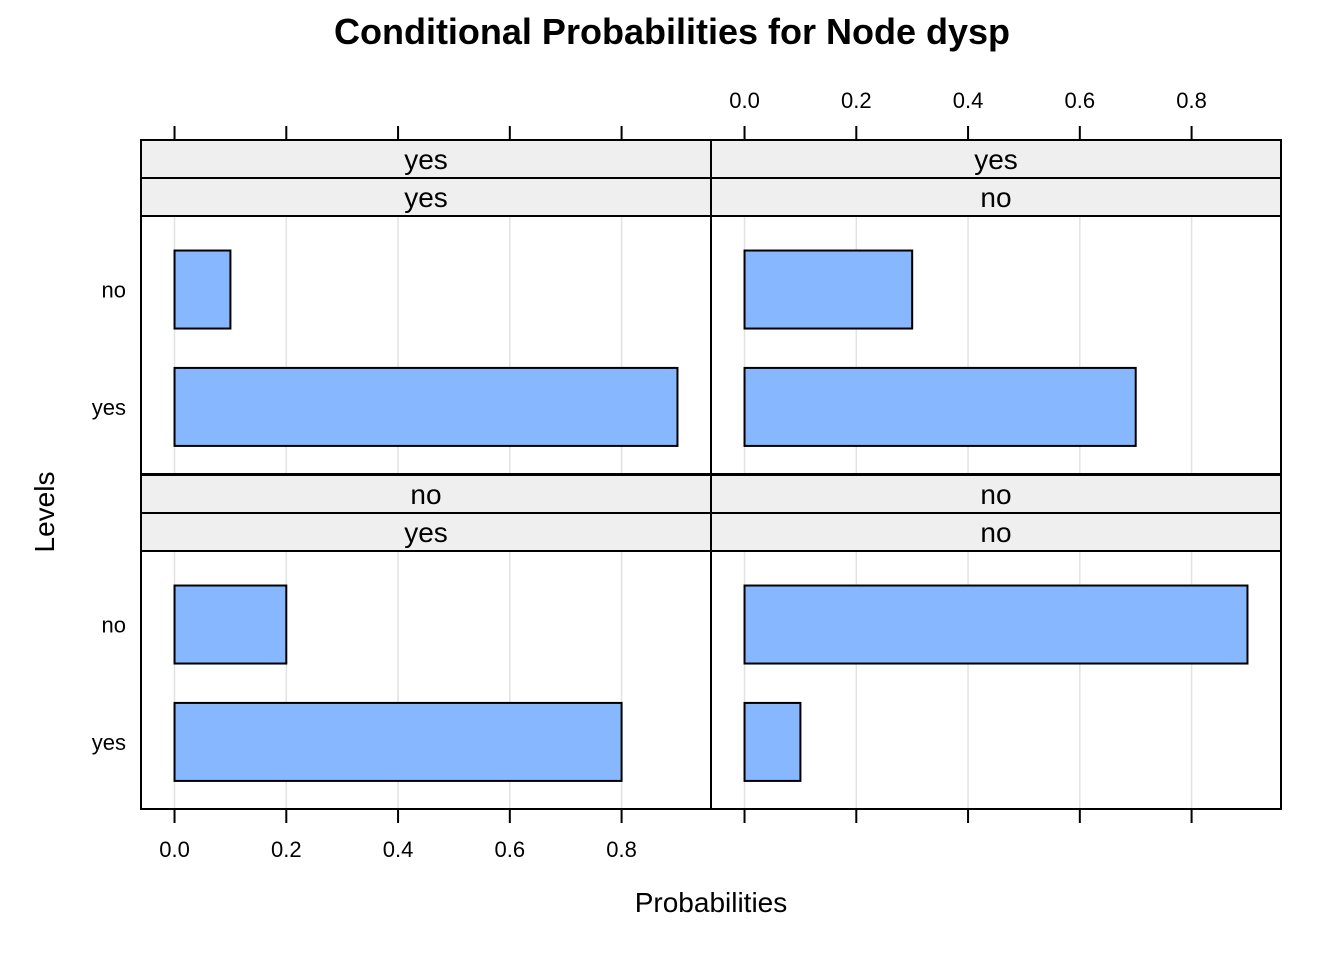 This screenshot has width=1344, height=960. Describe the element at coordinates (510, 849) in the screenshot. I see `bottom-tick-label: 0.6` at that location.